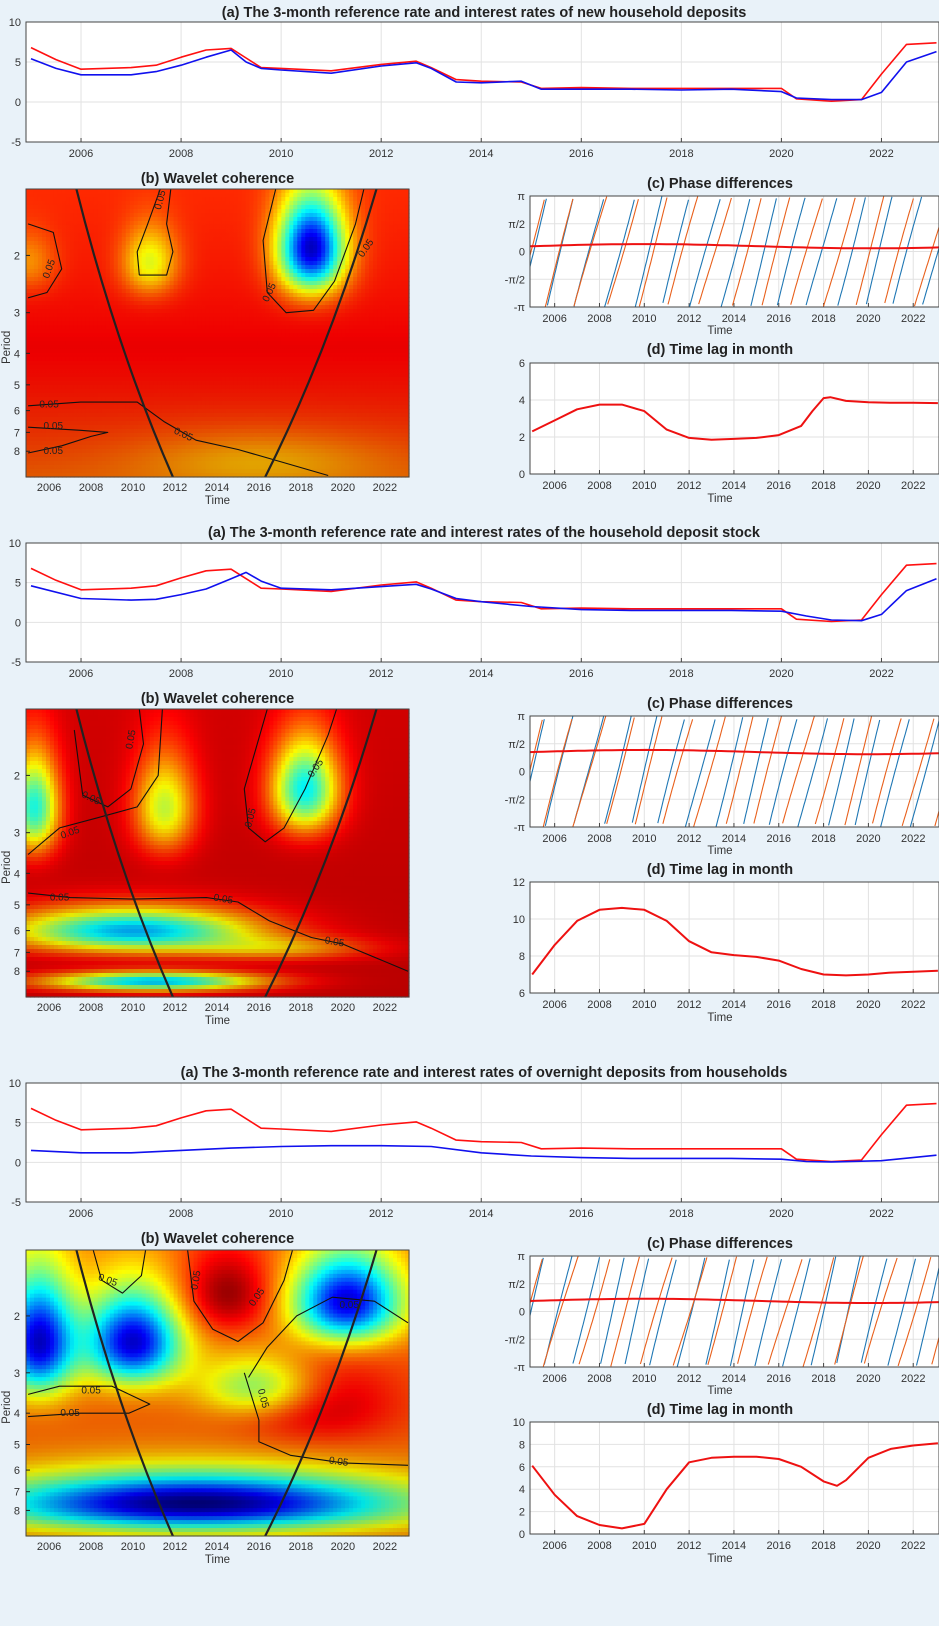 The width and height of the screenshot is (939, 1626). What do you see at coordinates (18, 103) in the screenshot?
I see `y-tick-label: 0` at bounding box center [18, 103].